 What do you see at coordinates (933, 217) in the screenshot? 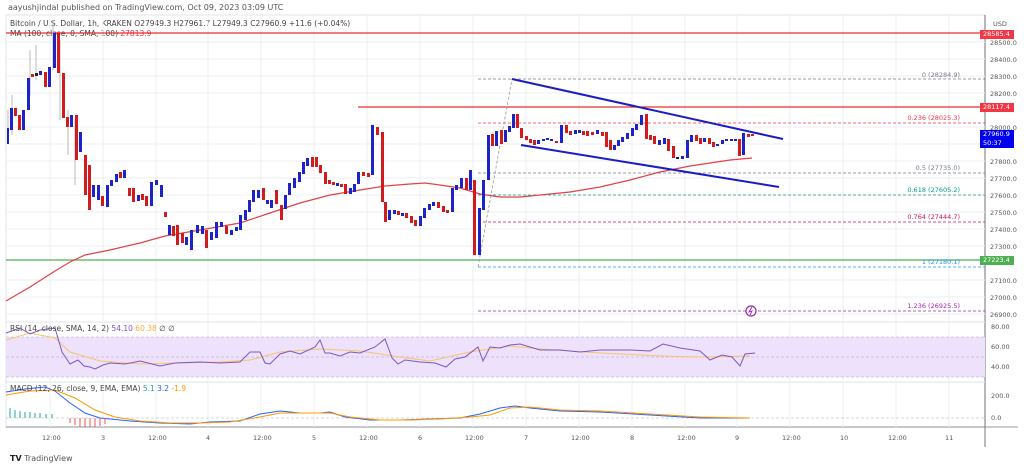
I see `fib-label: 0.764 (27444.7)` at bounding box center [933, 217].